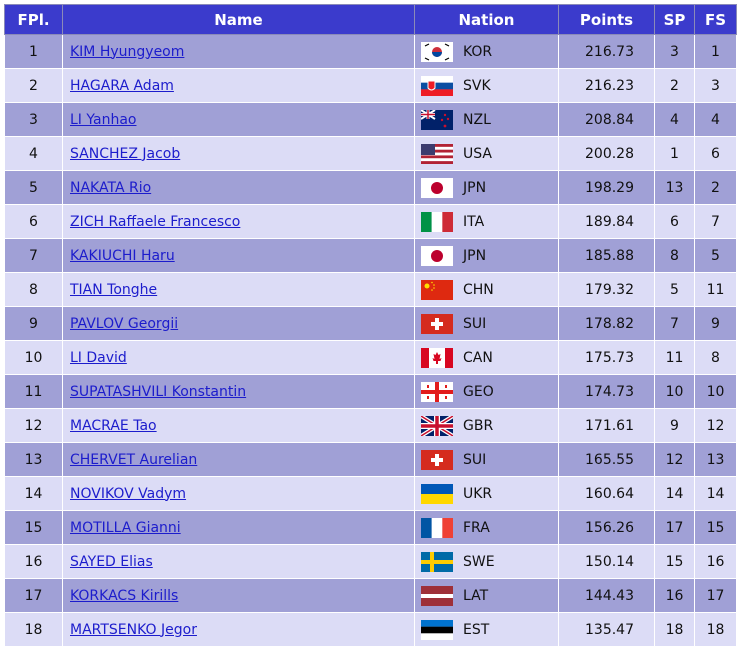 The image size is (743, 667). I want to click on nation-cell: EST, so click(486, 629).